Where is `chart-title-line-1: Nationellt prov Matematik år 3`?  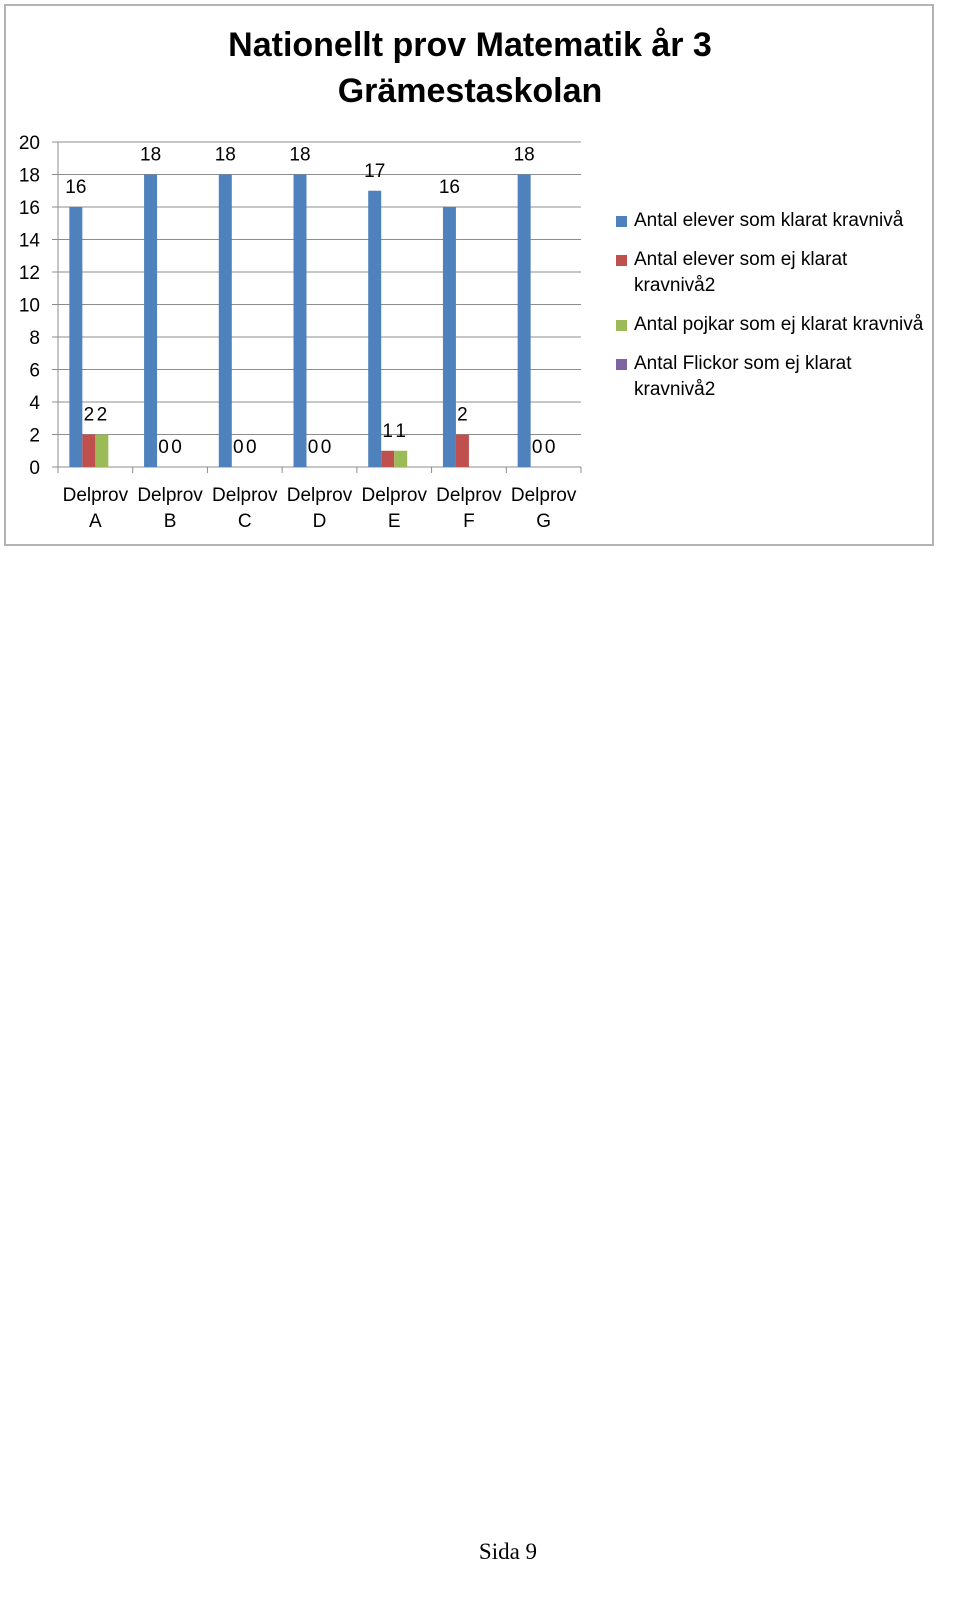 chart-title-line-1: Nationellt prov Matematik år 3 is located at coordinates (470, 45).